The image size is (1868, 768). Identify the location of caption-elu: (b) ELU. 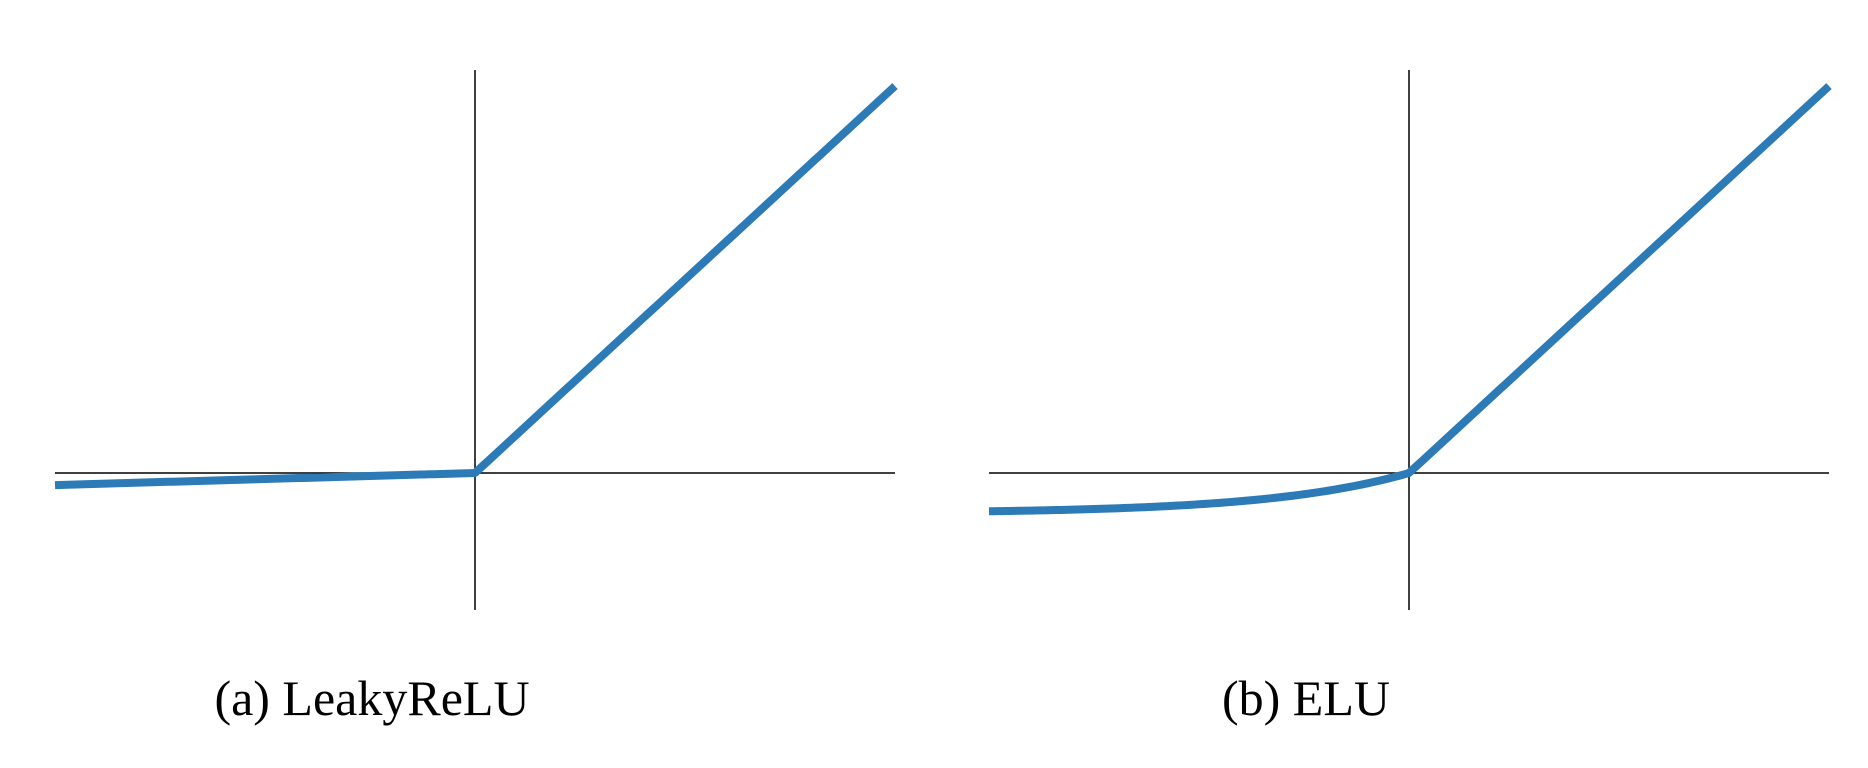
(1306, 698).